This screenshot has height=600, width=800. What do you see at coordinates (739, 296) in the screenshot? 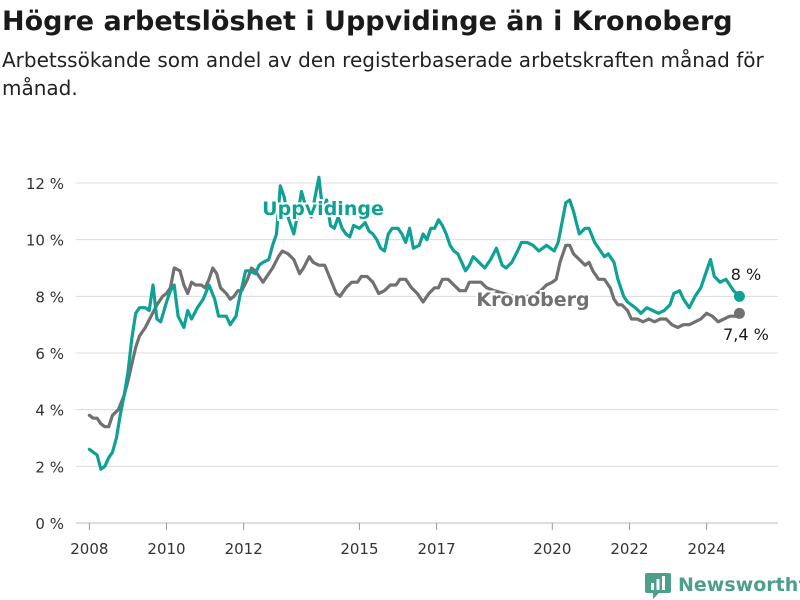
I see `series-end-point-uppvidinge` at bounding box center [739, 296].